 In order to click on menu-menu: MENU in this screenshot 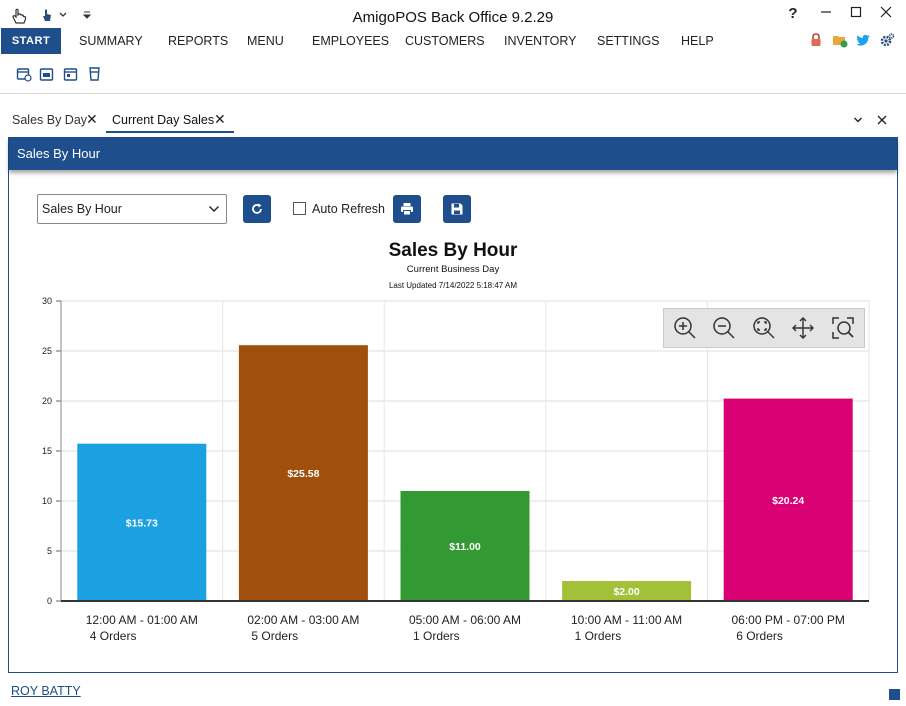, I will do `click(265, 41)`.